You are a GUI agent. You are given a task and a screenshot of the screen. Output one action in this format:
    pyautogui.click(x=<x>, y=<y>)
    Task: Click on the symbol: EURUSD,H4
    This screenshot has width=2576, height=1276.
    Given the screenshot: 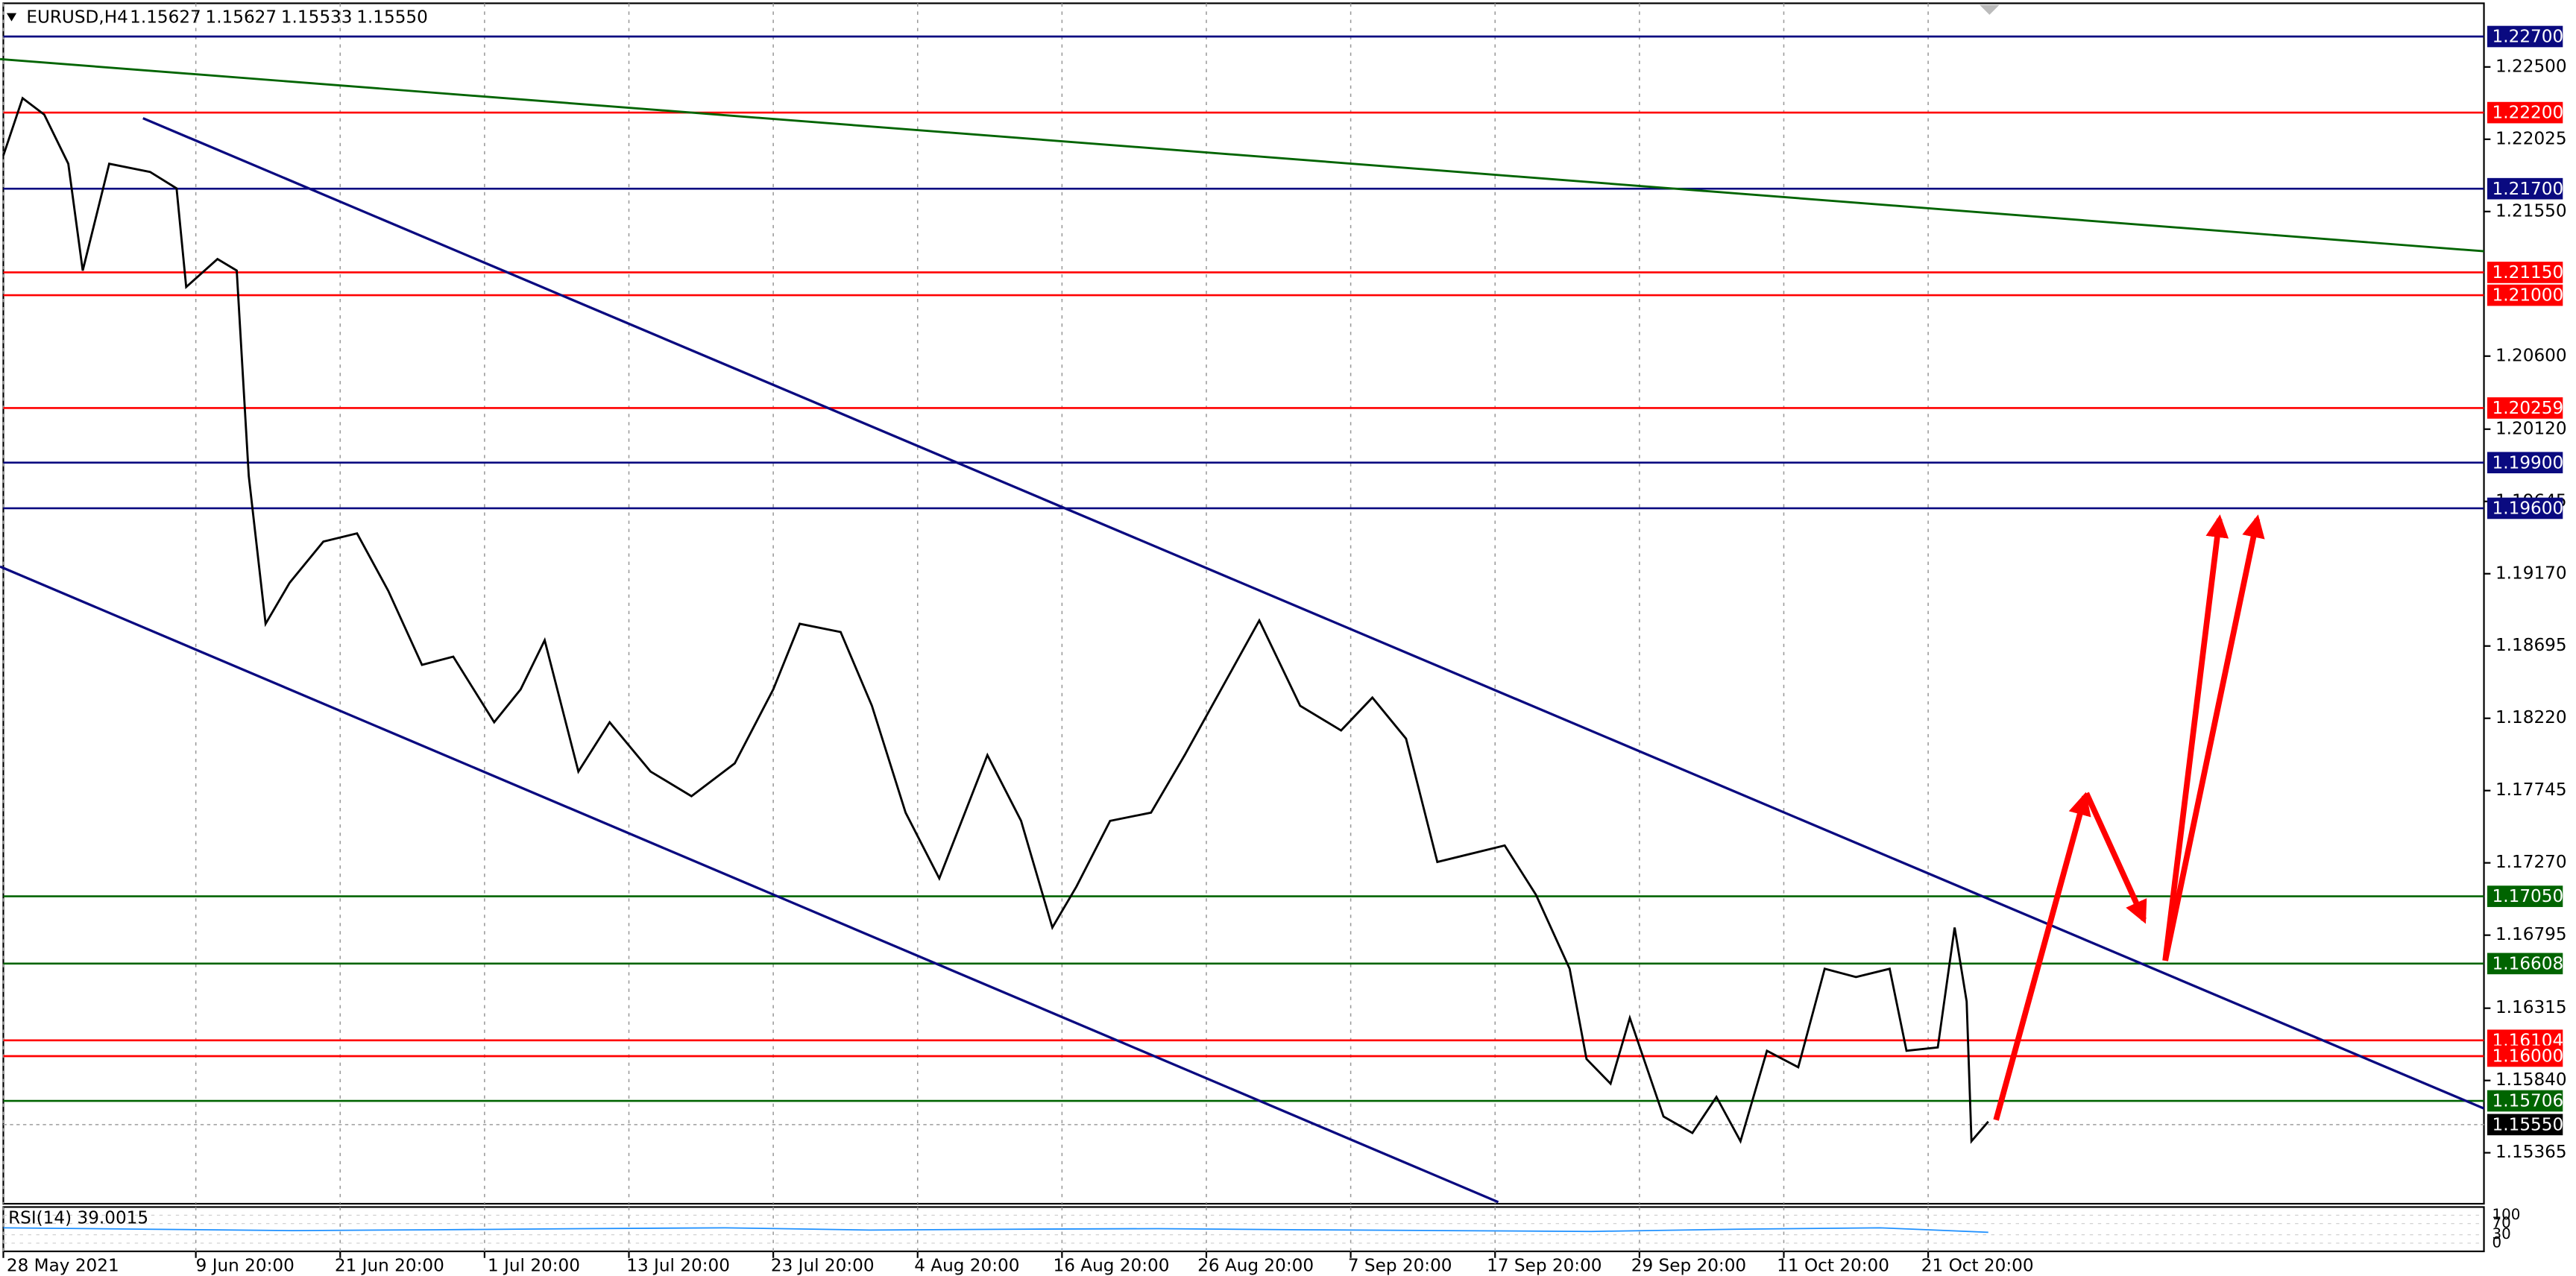 What is the action you would take?
    pyautogui.click(x=76, y=18)
    